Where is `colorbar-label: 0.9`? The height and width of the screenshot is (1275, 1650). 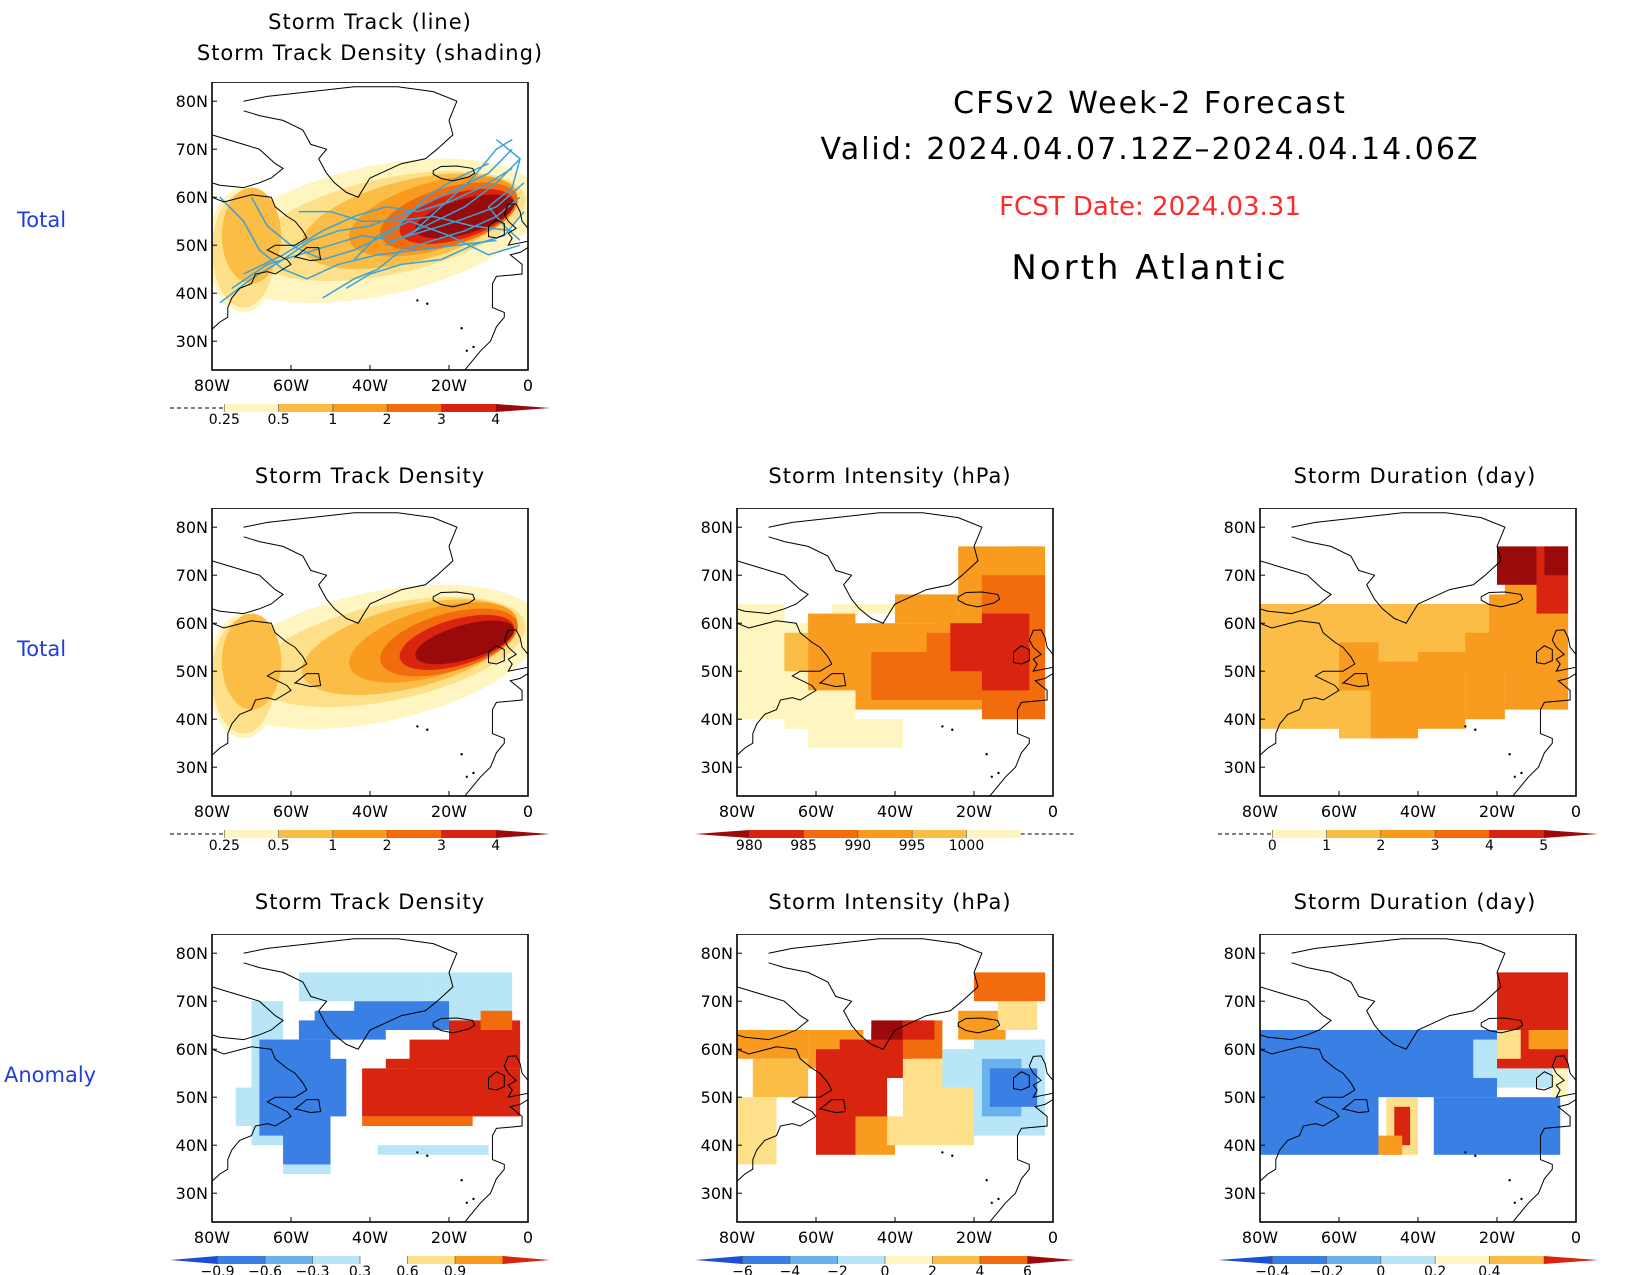 colorbar-label: 0.9 is located at coordinates (455, 1269).